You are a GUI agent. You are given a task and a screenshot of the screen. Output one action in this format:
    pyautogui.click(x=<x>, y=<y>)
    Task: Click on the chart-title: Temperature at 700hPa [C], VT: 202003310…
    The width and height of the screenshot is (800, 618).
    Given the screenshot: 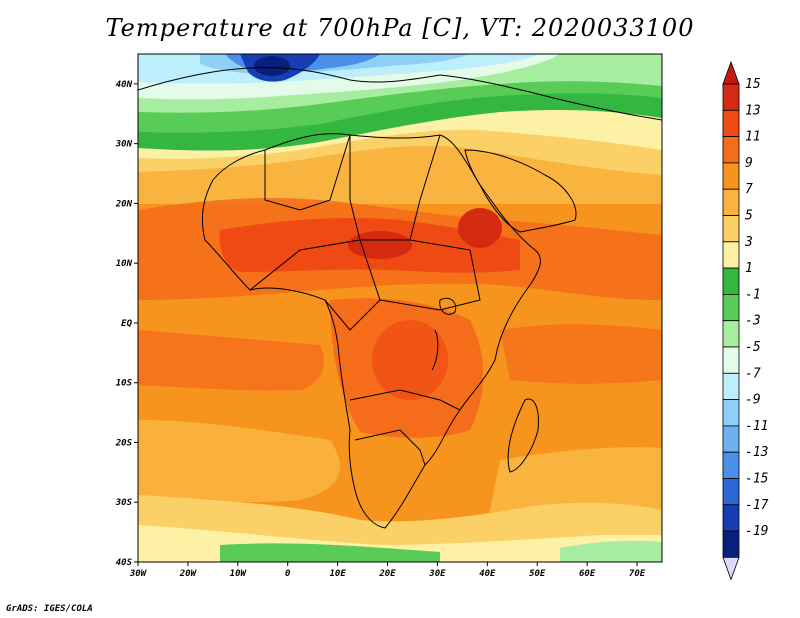 What is the action you would take?
    pyautogui.click(x=400, y=28)
    